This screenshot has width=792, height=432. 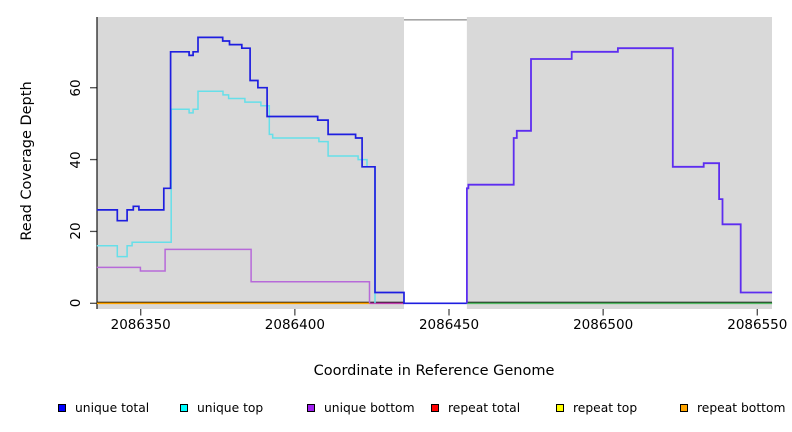 I want to click on y-tick-label: 20, so click(x=76, y=231).